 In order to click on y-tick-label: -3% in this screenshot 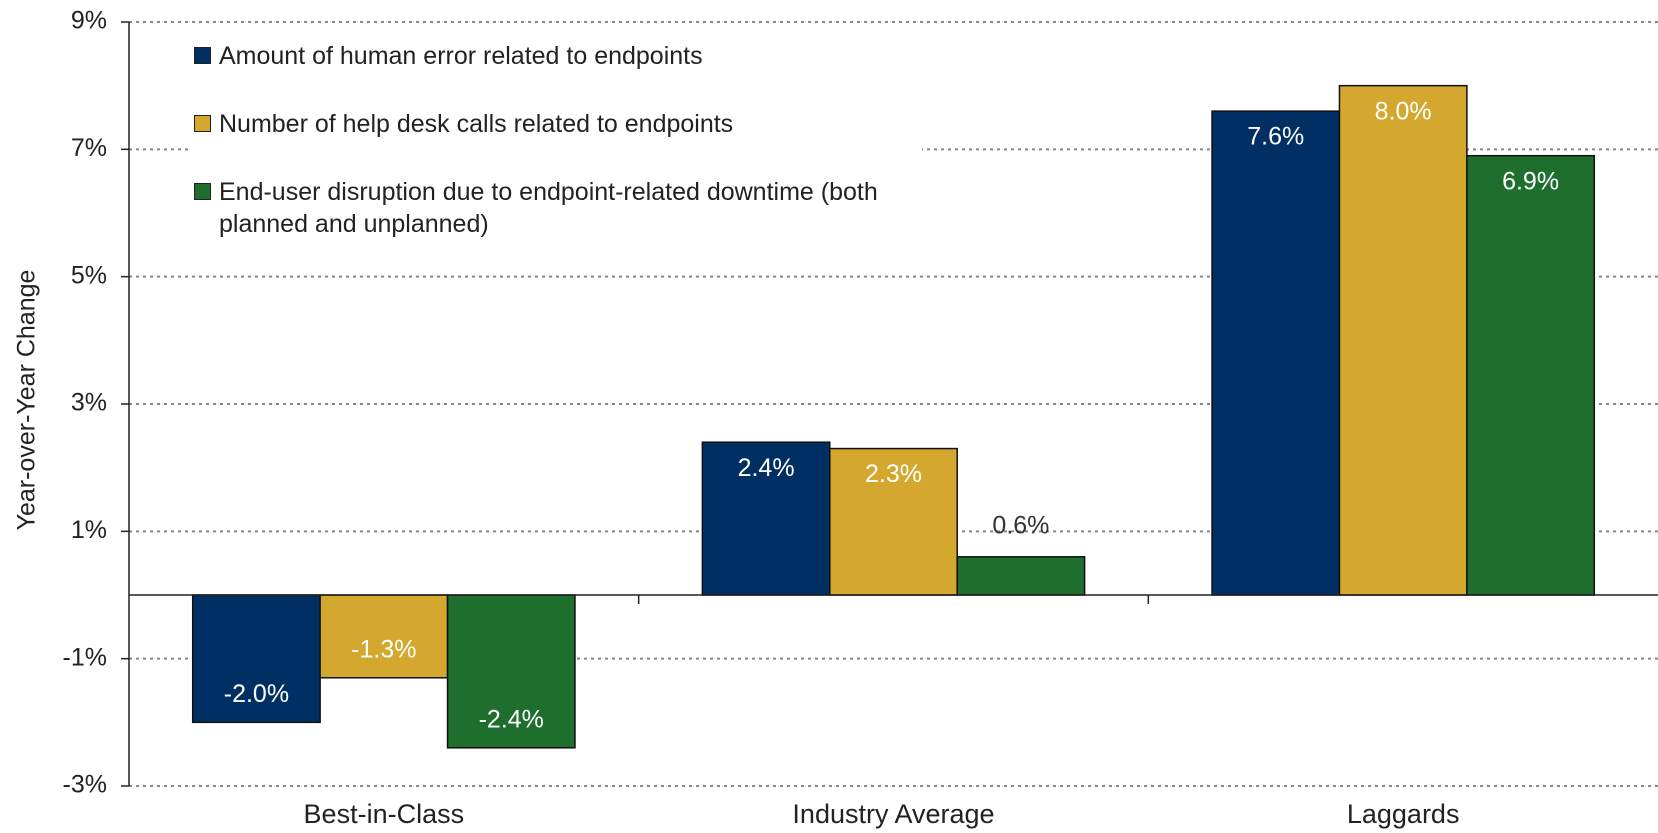, I will do `click(85, 785)`.